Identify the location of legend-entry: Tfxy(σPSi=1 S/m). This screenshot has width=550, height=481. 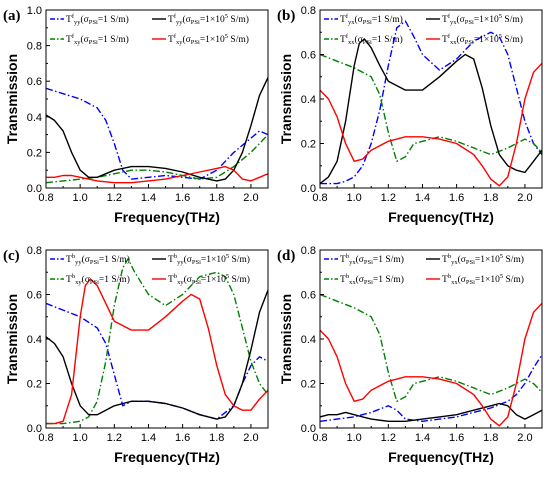
(97, 39).